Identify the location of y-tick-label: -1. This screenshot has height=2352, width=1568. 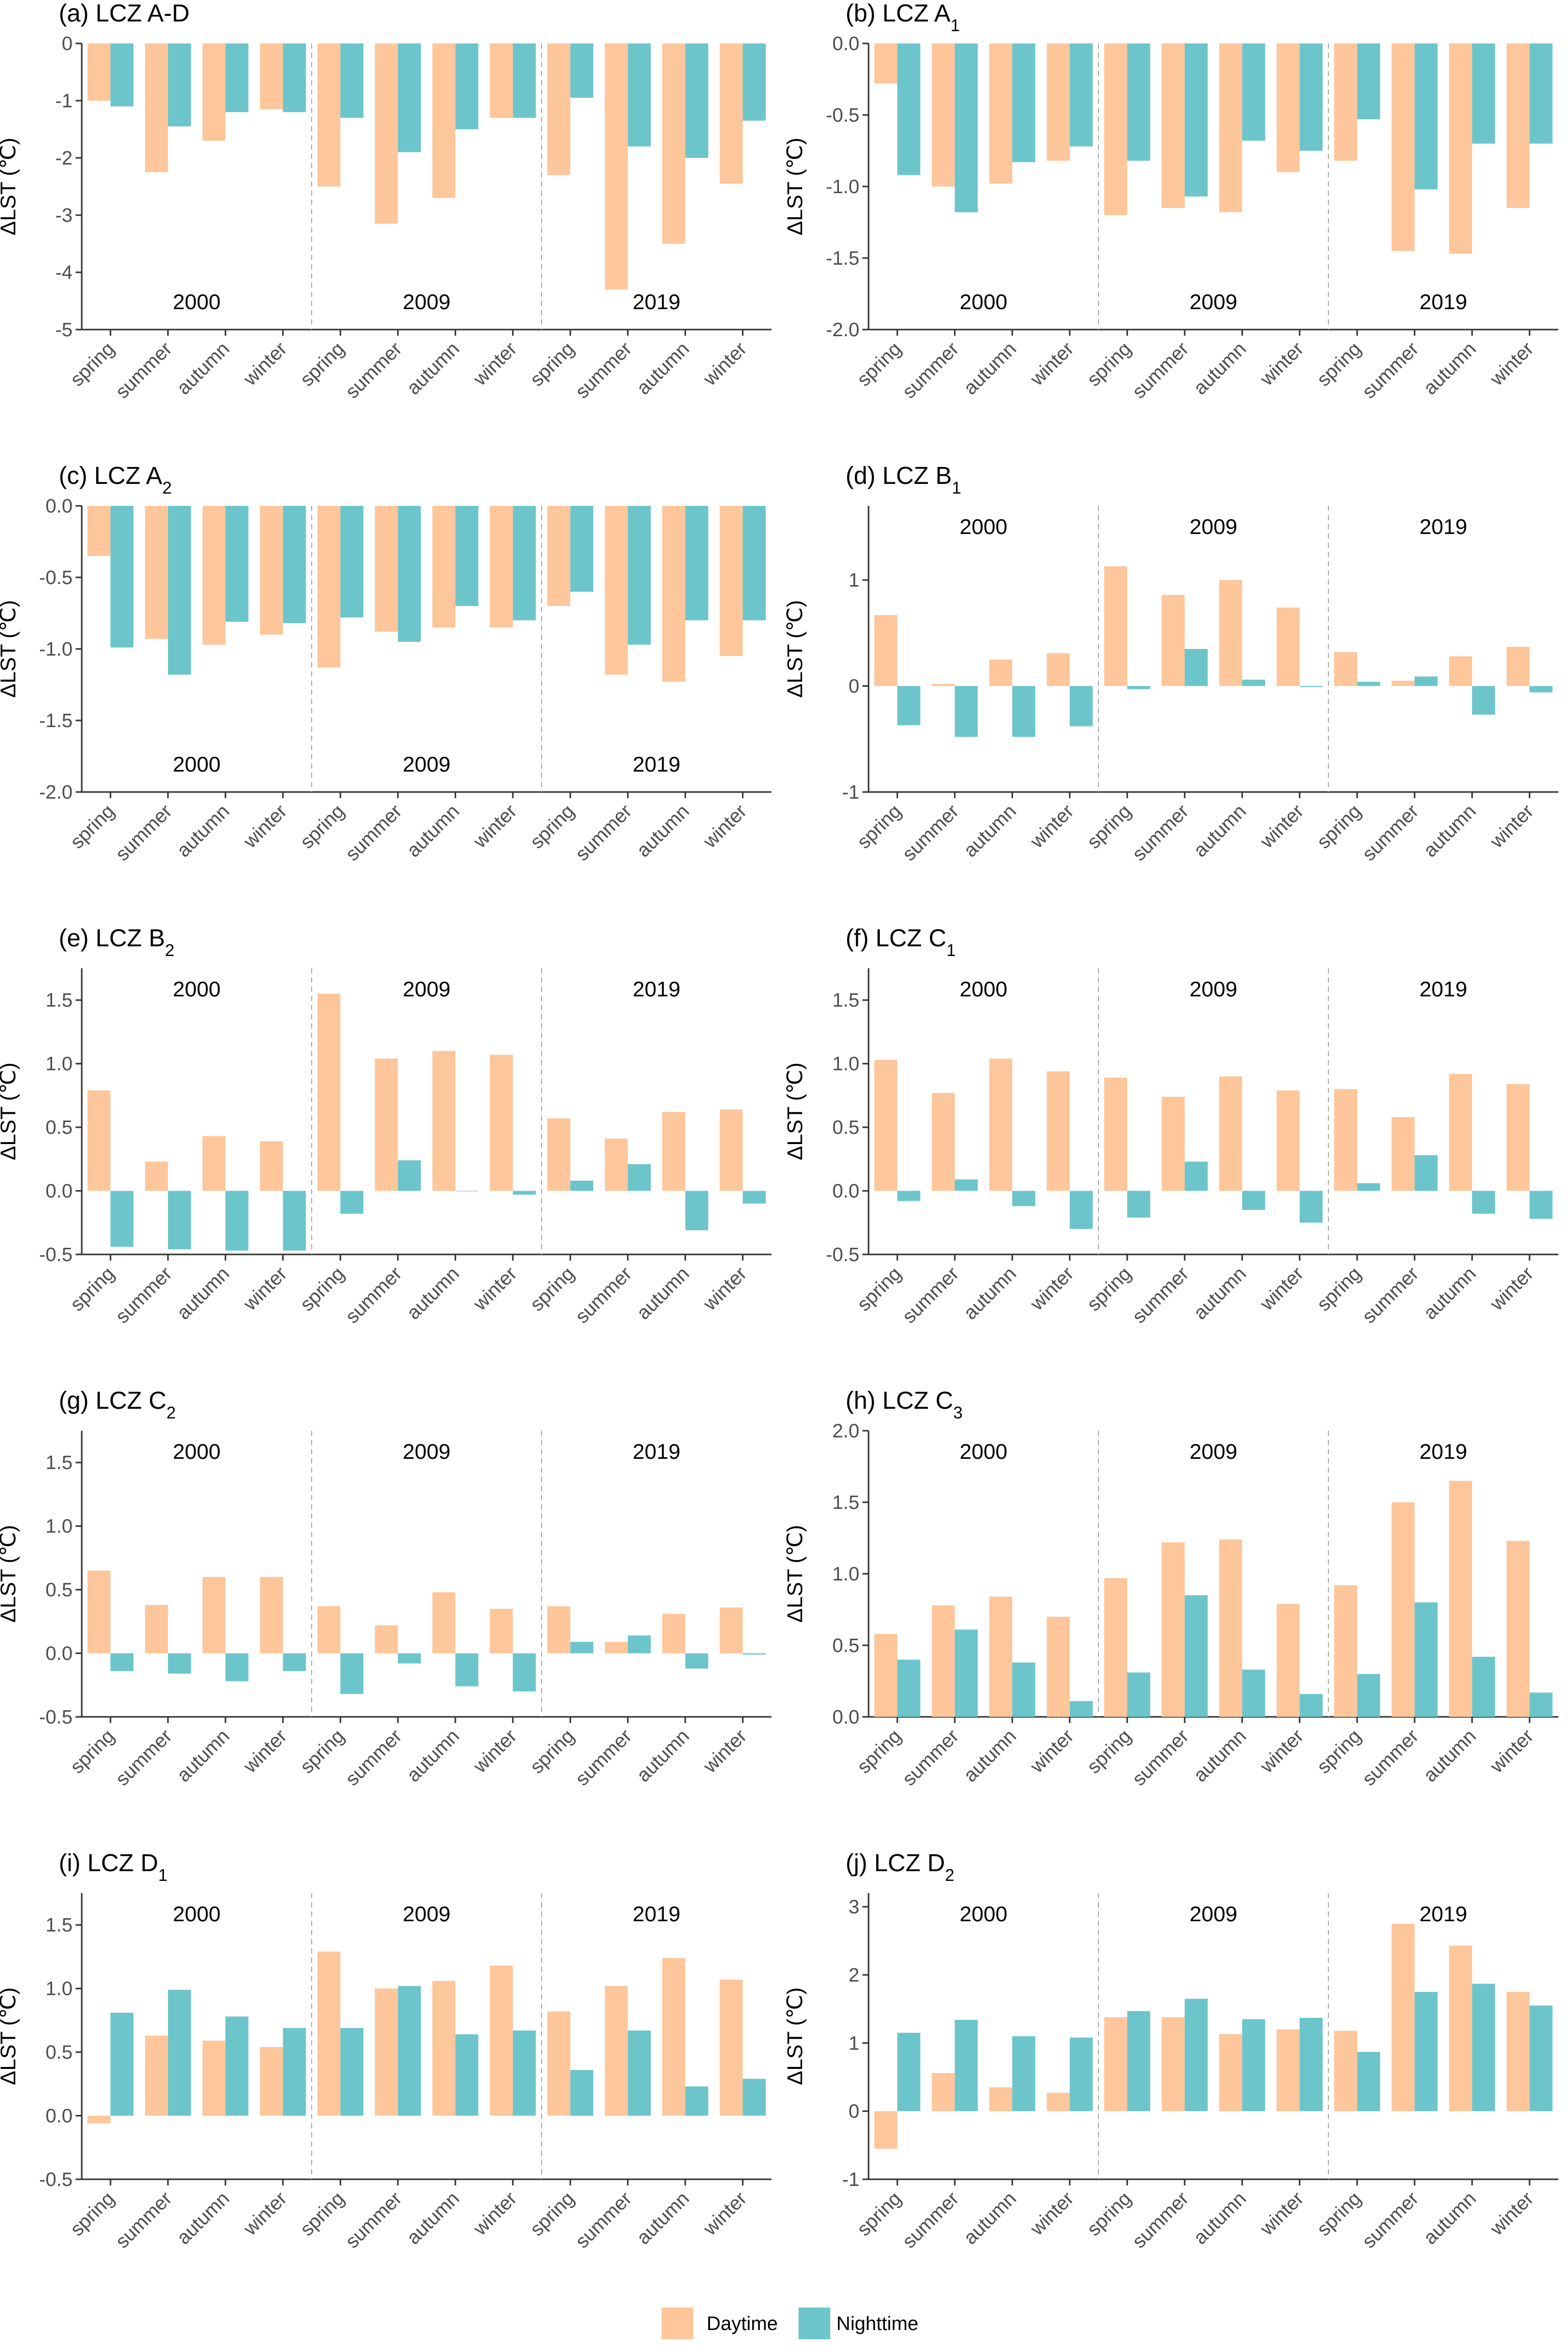
(850, 2180).